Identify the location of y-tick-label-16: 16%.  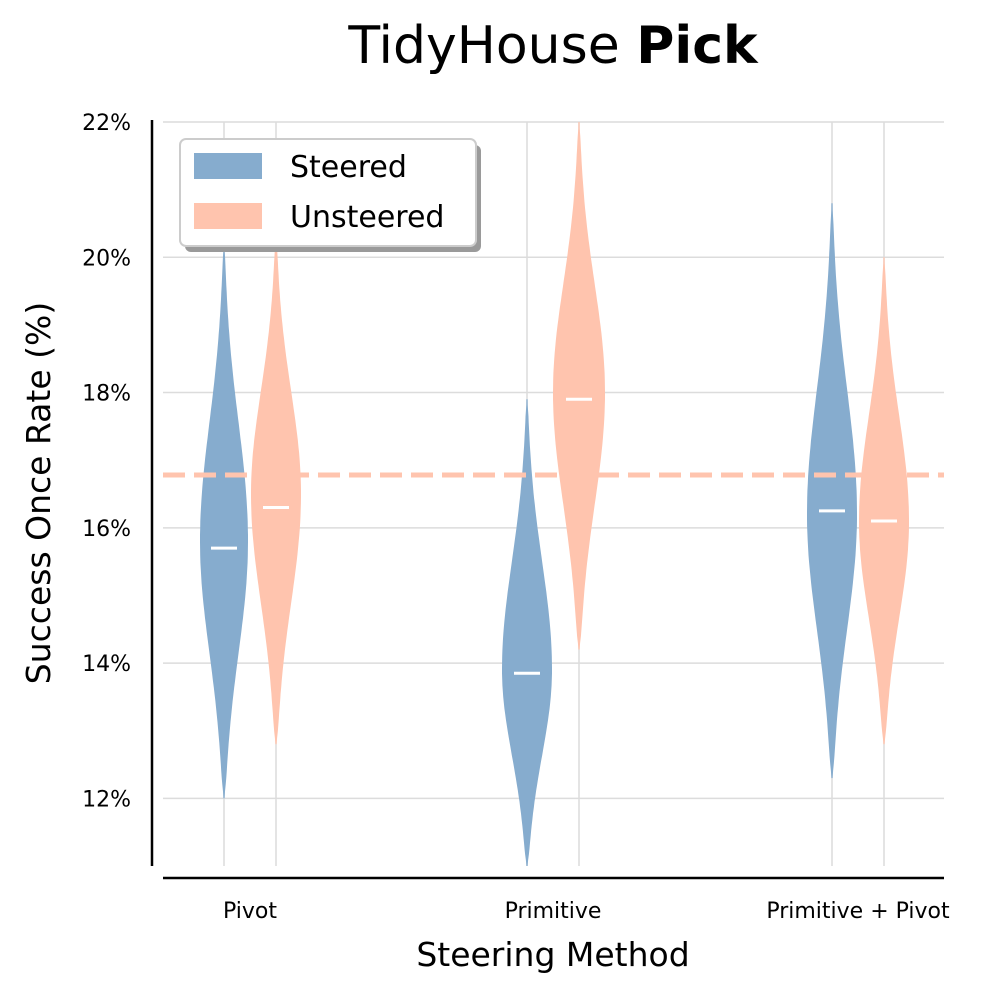
(106, 529).